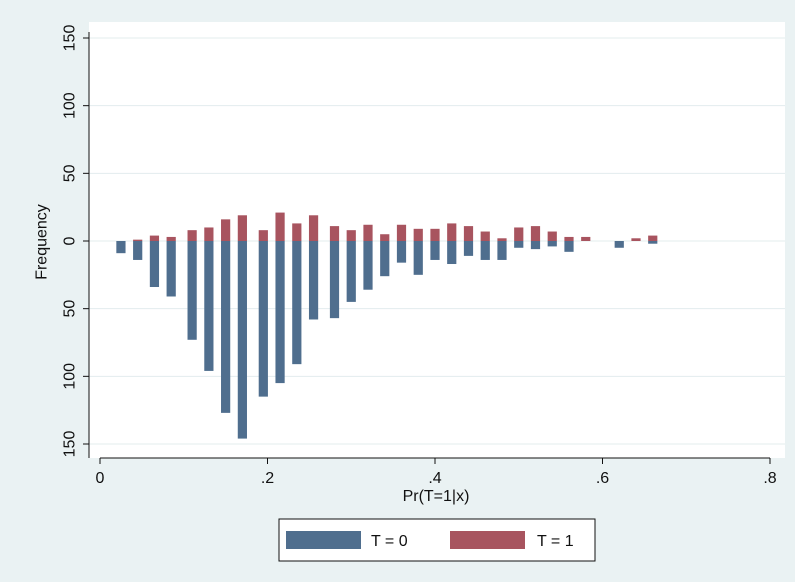  What do you see at coordinates (555, 541) in the screenshot?
I see `legend-label-1: T = 1` at bounding box center [555, 541].